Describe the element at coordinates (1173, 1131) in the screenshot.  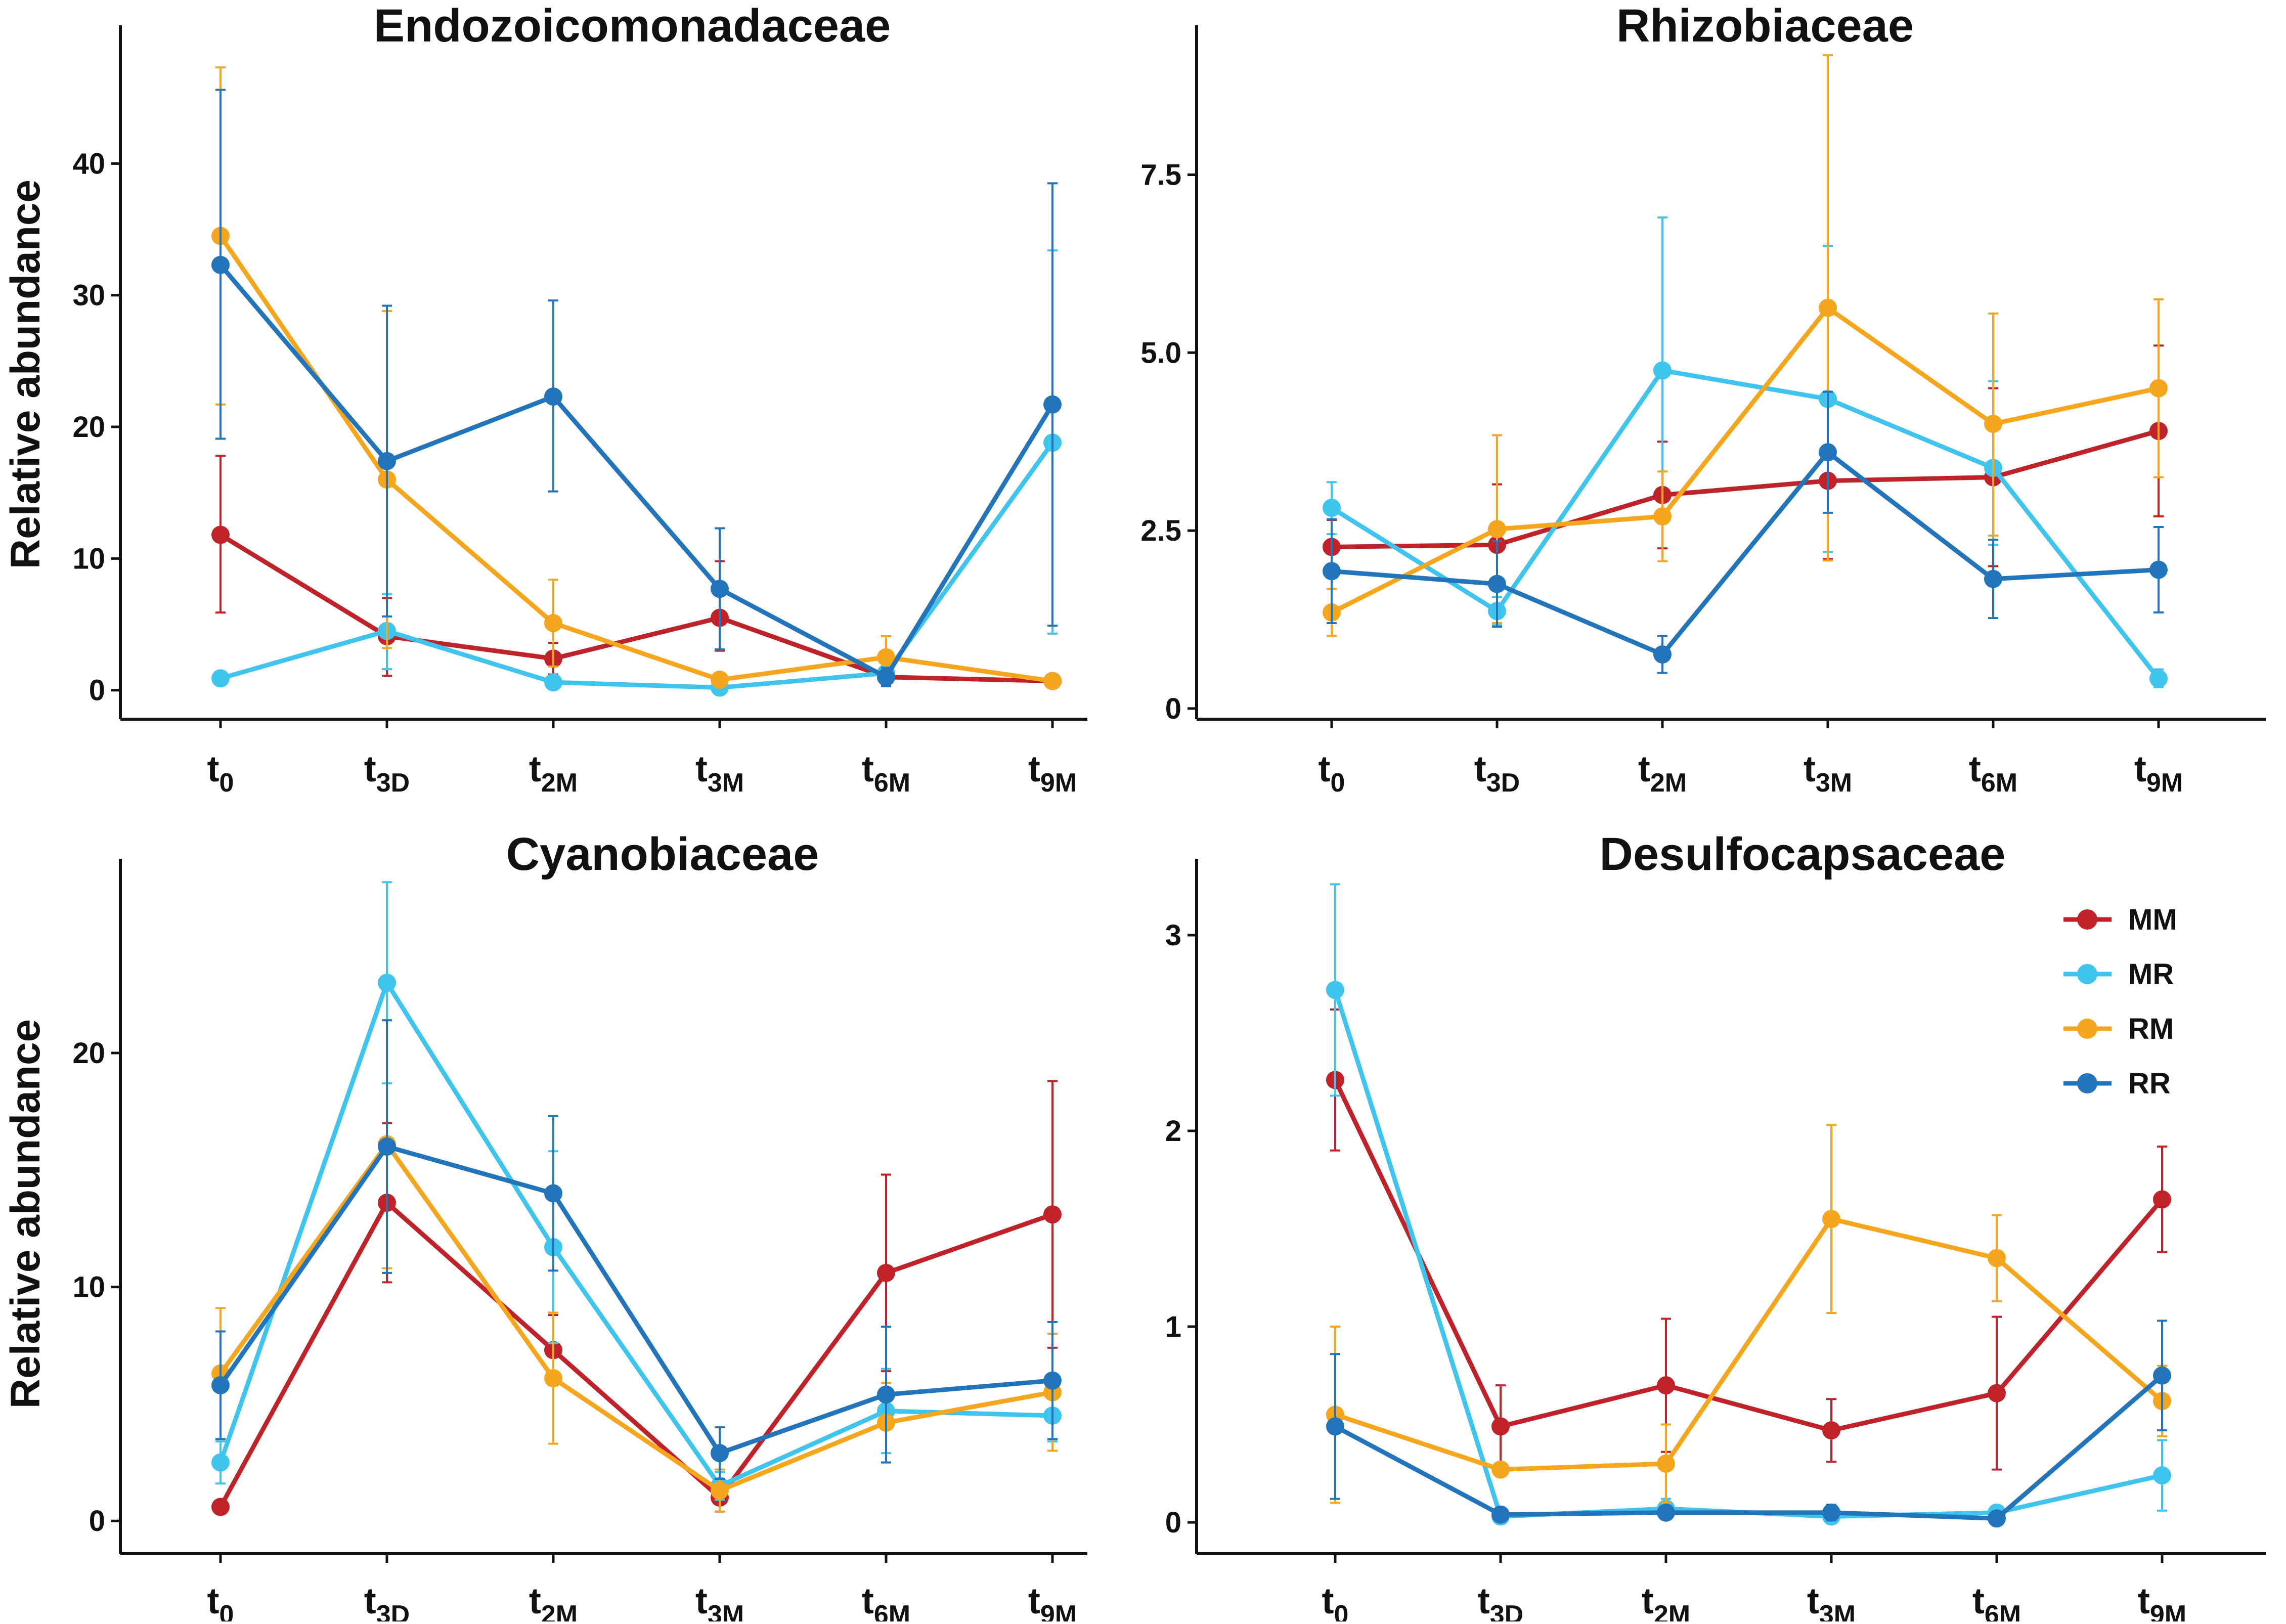
I see `y-tick-label: 2` at that location.